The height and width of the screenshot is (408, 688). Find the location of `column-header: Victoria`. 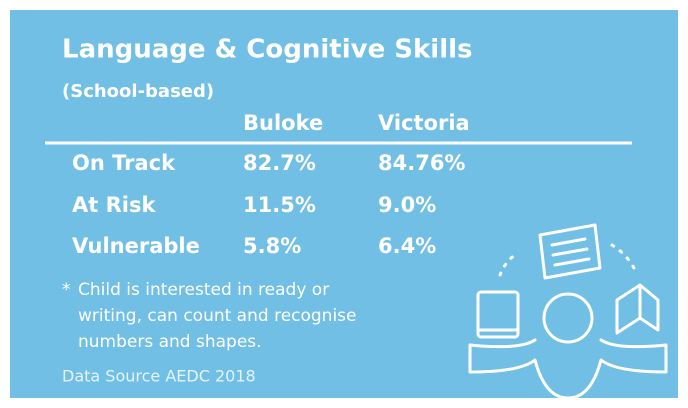

column-header: Victoria is located at coordinates (424, 123).